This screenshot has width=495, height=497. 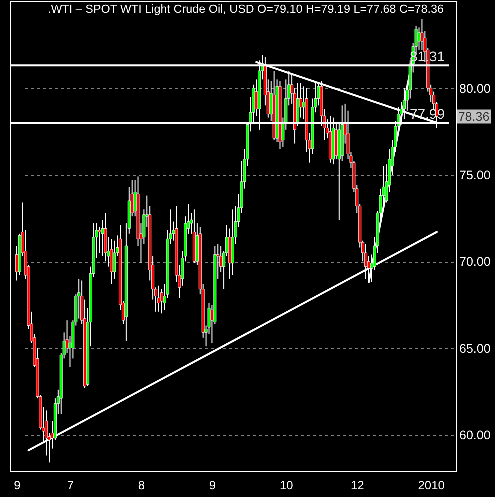 What do you see at coordinates (142, 485) in the screenshot?
I see `x-tick-label: 8` at bounding box center [142, 485].